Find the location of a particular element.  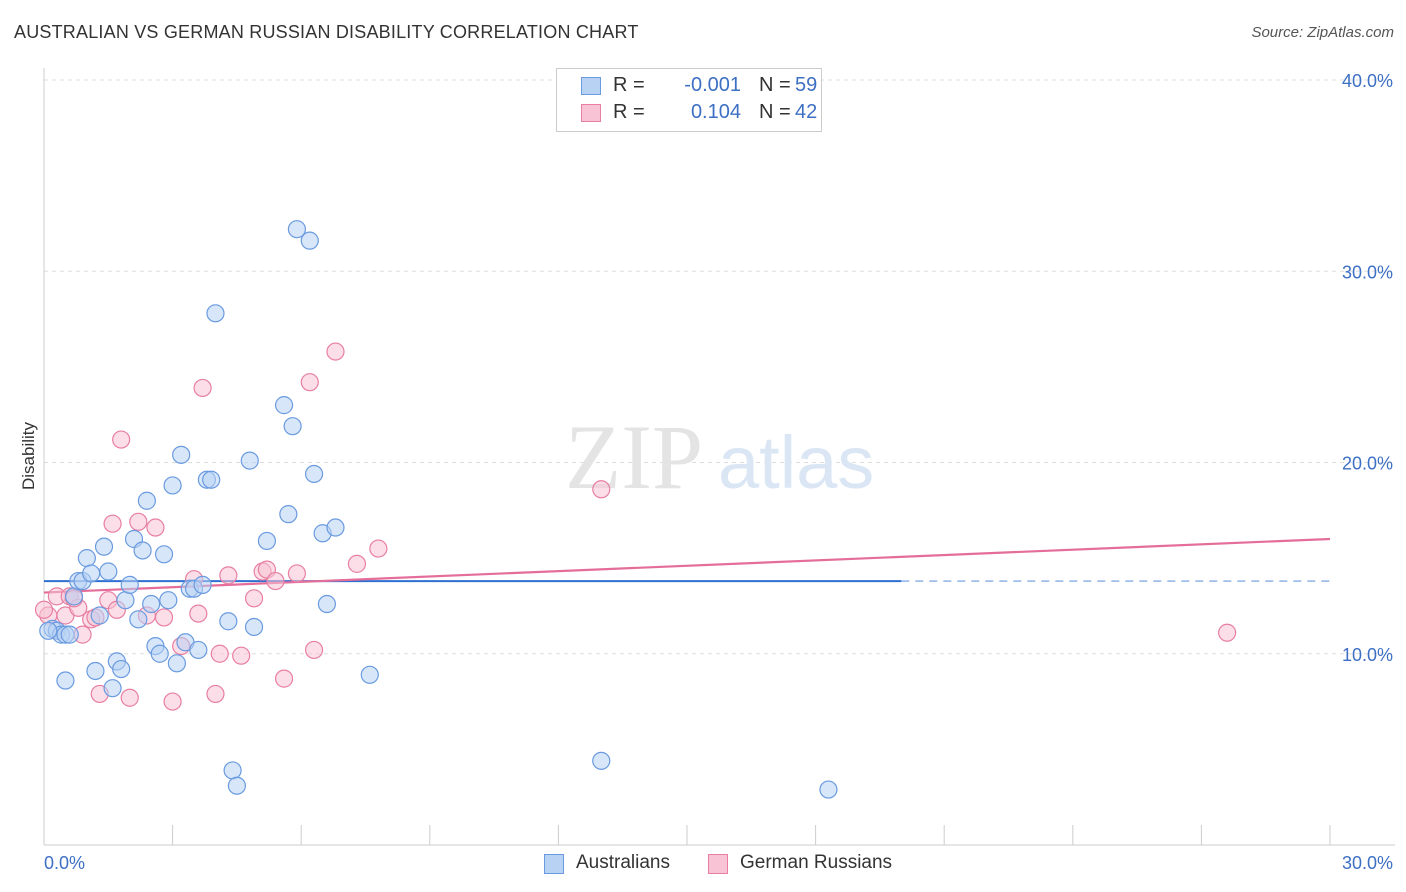

y-tick-labels: 10.0% 20.0% 30.0% 40.0% is located at coordinates (1367, 368).